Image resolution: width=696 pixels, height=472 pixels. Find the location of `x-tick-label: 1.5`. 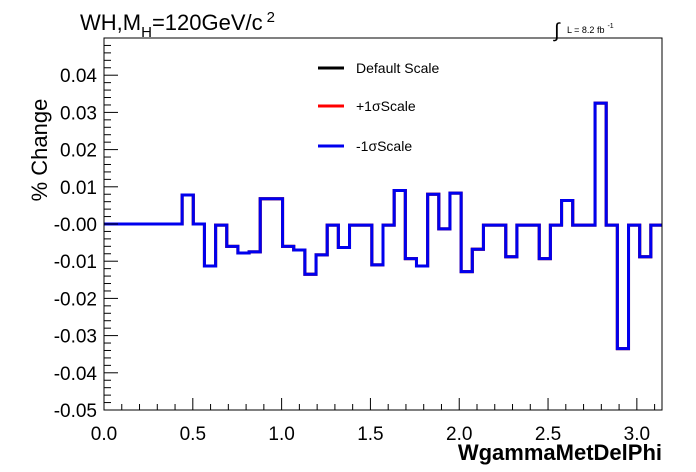

x-tick-label: 1.5 is located at coordinates (370, 434).